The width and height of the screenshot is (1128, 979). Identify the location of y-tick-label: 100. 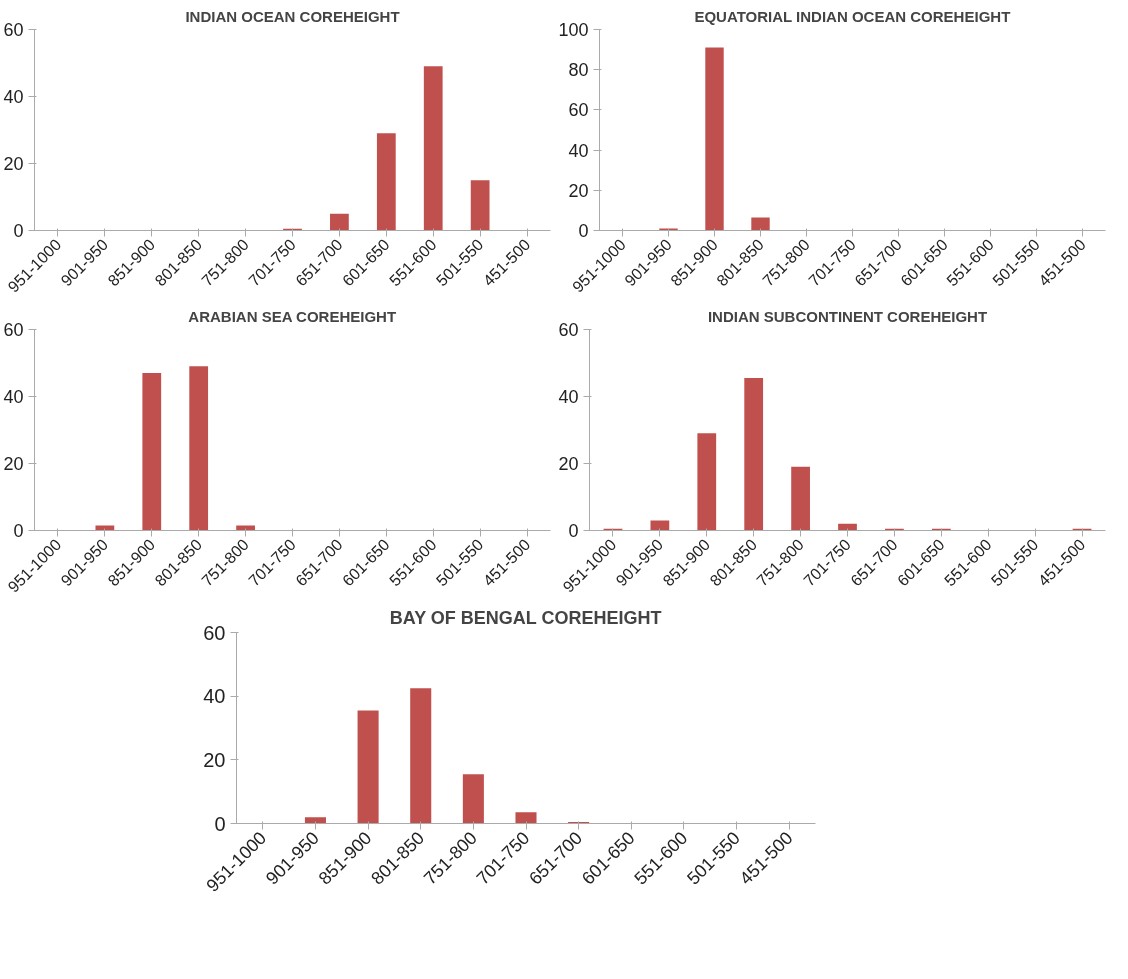
(573, 30).